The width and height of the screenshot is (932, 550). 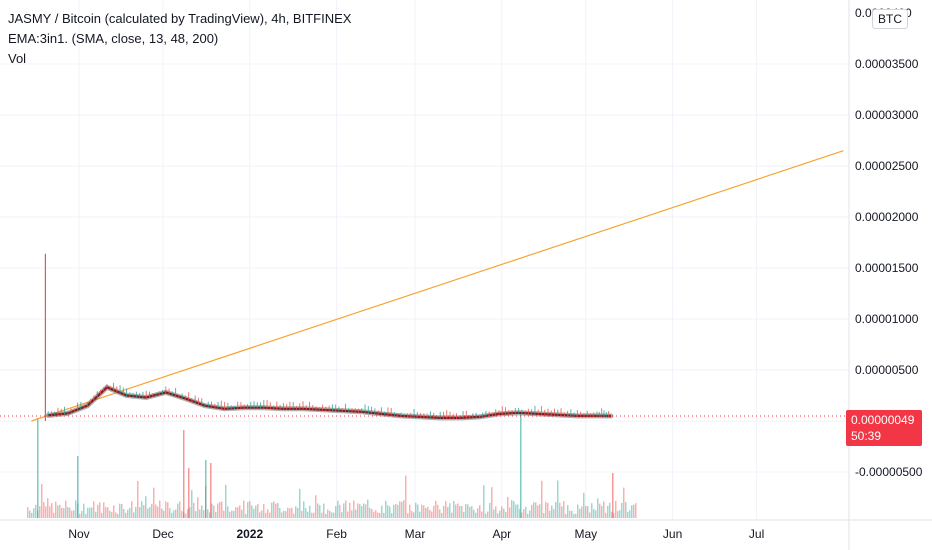 I want to click on indicator-label: EMA:3in1. (SMA, close, 13, 48, 200), so click(x=113, y=38).